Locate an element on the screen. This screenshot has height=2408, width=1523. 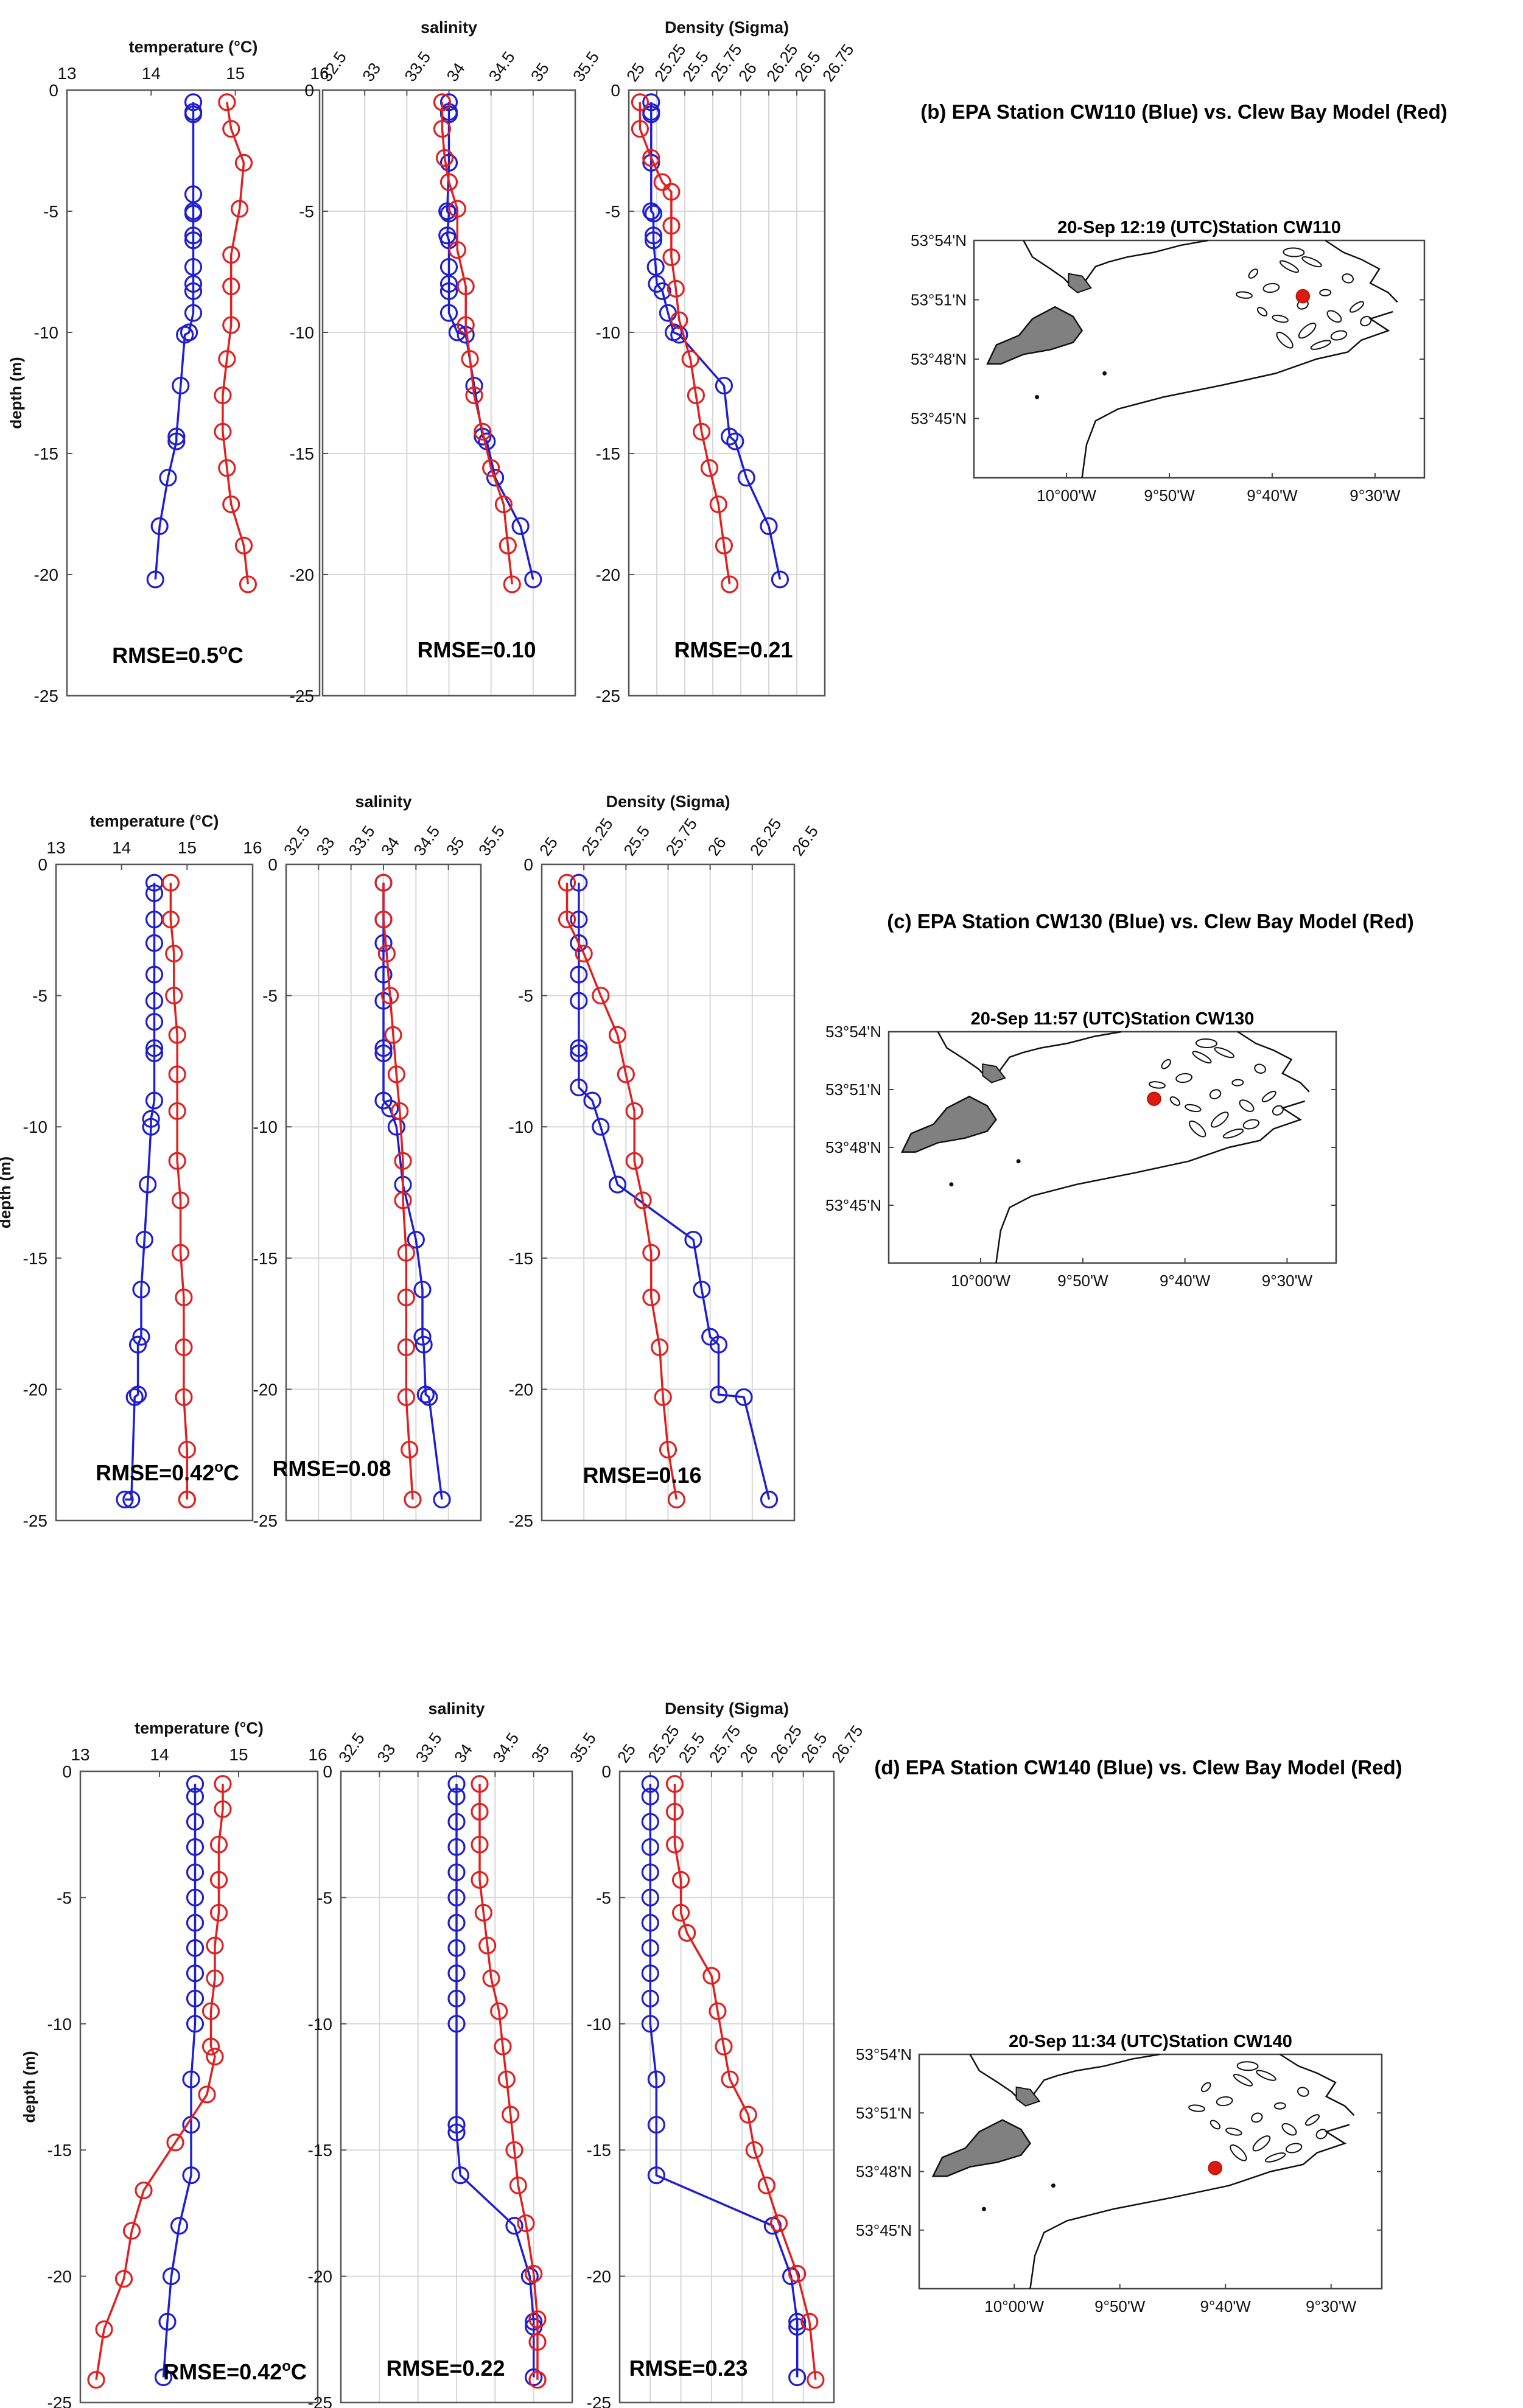
model-profile-series is located at coordinates (745, 2082).